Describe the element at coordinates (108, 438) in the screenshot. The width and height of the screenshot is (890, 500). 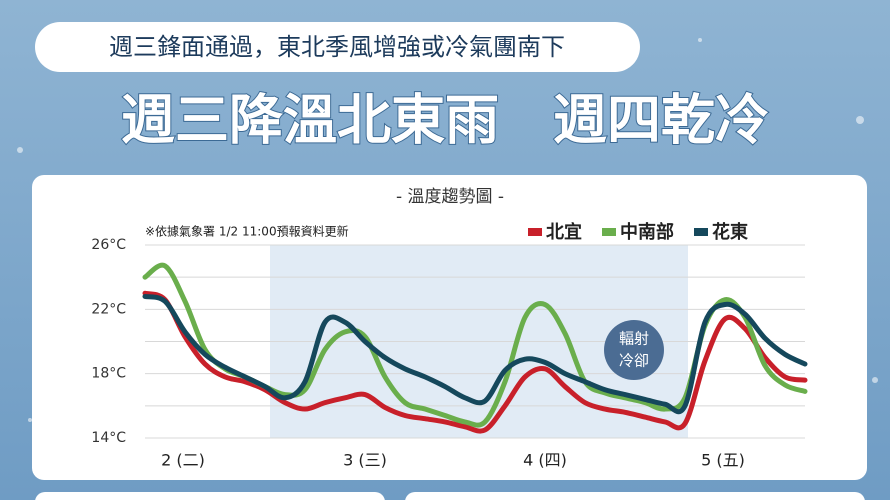
I see `y-tick-label: 14°C` at that location.